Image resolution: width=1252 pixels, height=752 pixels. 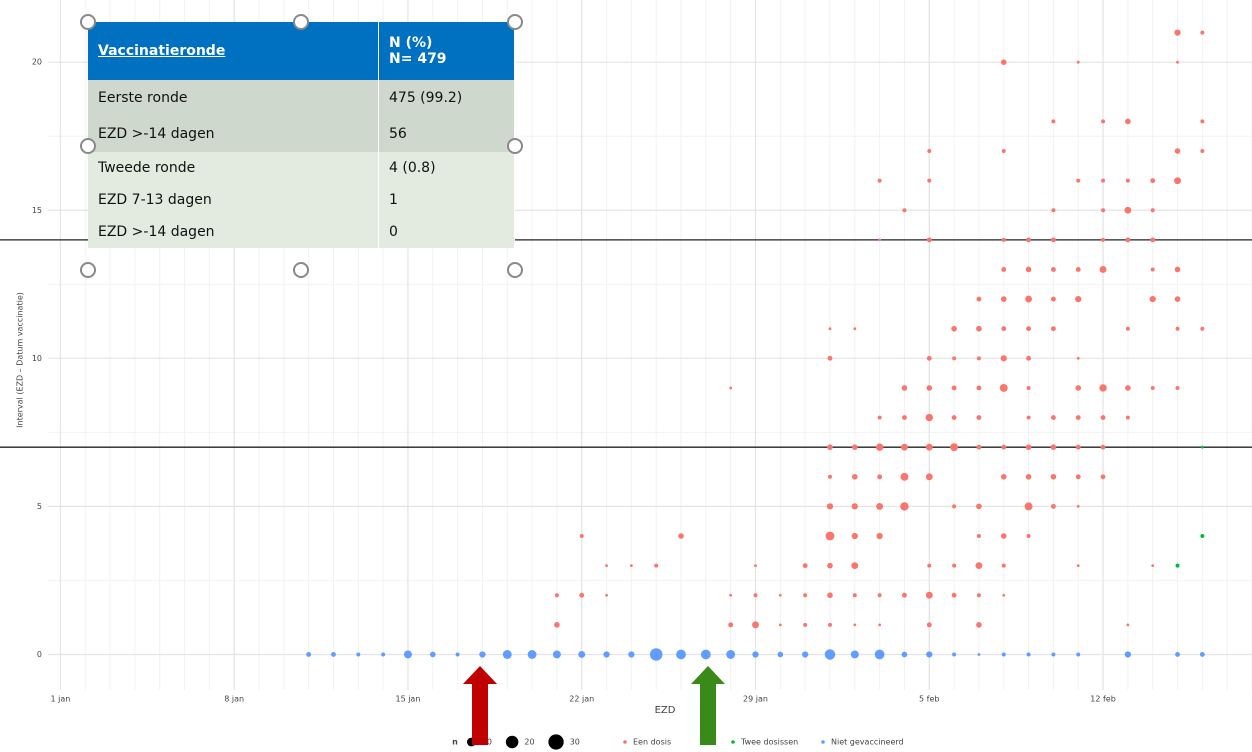 I want to click on y-tick-label: 10, so click(x=37, y=358).